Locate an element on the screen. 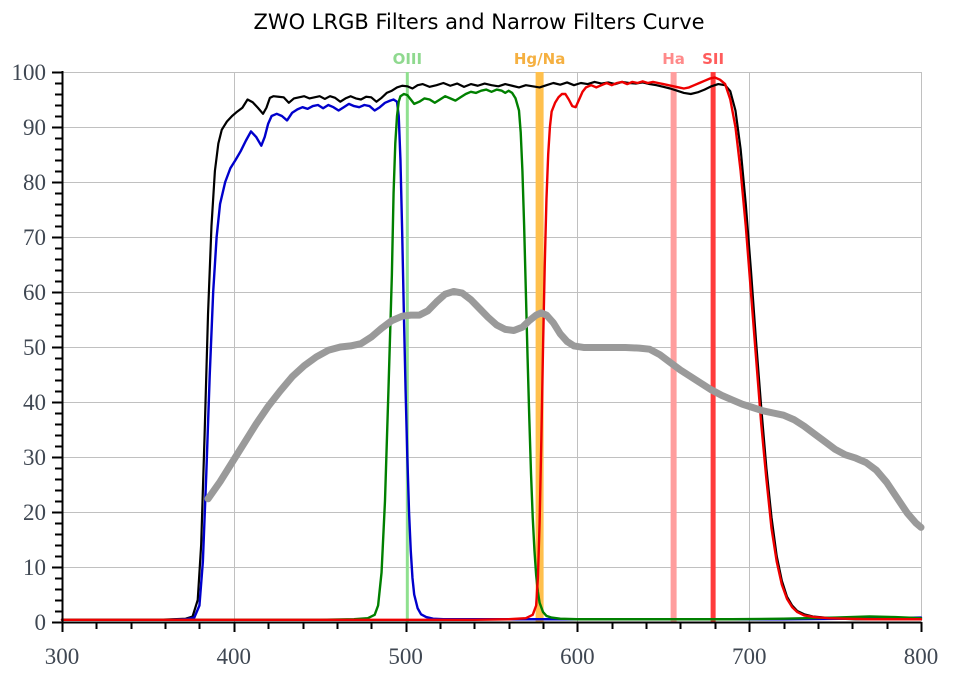  x-tick-label: 600 is located at coordinates (577, 656).